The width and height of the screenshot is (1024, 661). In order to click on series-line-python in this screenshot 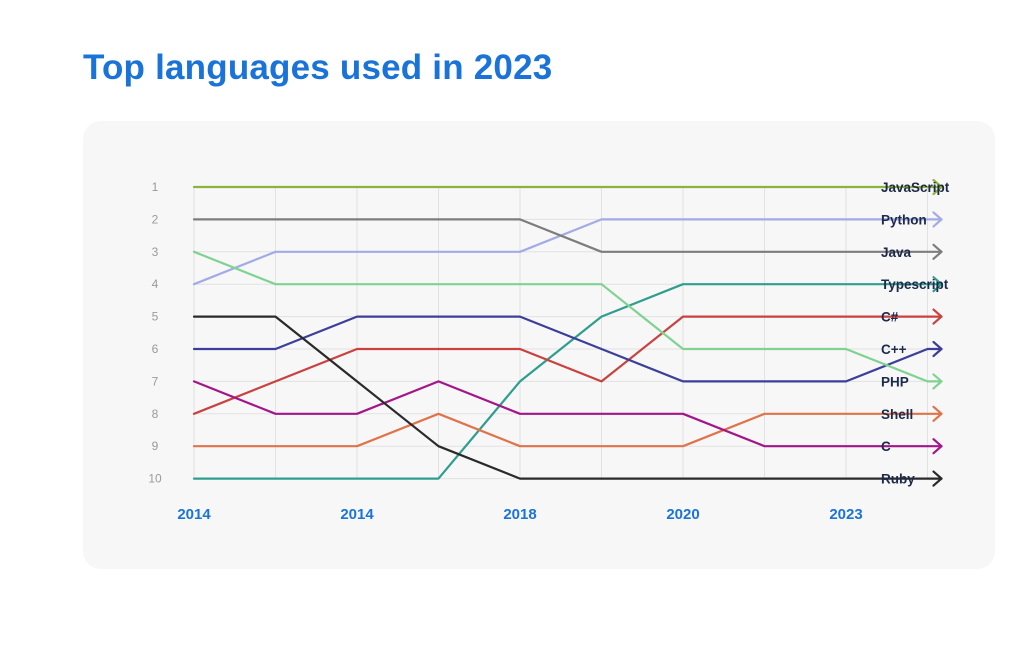, I will do `click(567, 252)`.